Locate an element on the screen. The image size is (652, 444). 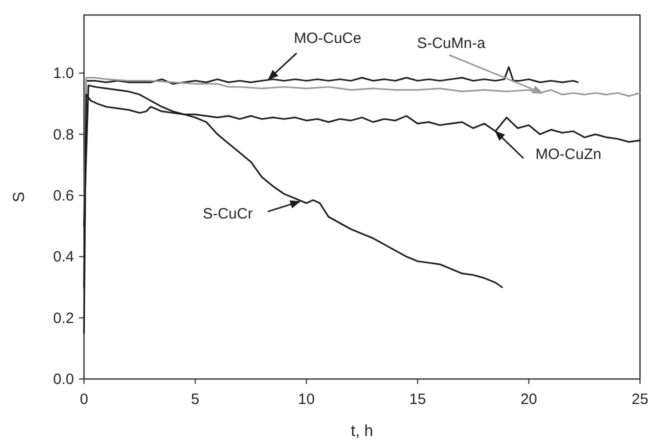
x-tick-label: 20 is located at coordinates (529, 399).